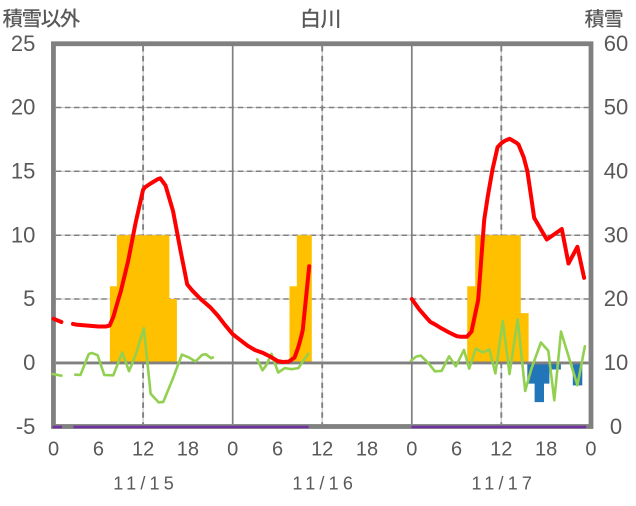 The image size is (636, 506). What do you see at coordinates (29, 298) in the screenshot?
I see `svg-text: 5` at bounding box center [29, 298].